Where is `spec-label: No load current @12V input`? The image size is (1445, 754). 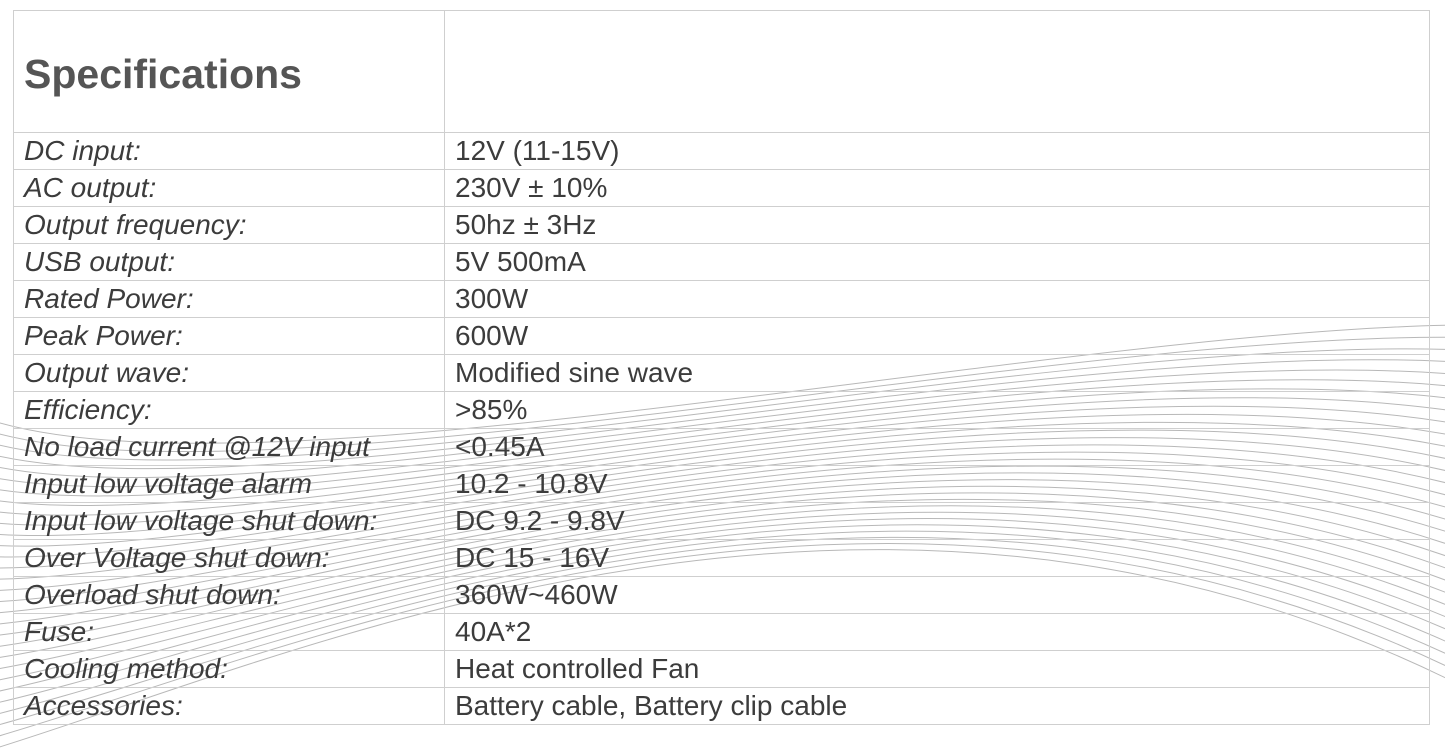 spec-label: No load current @12V input is located at coordinates (229, 447).